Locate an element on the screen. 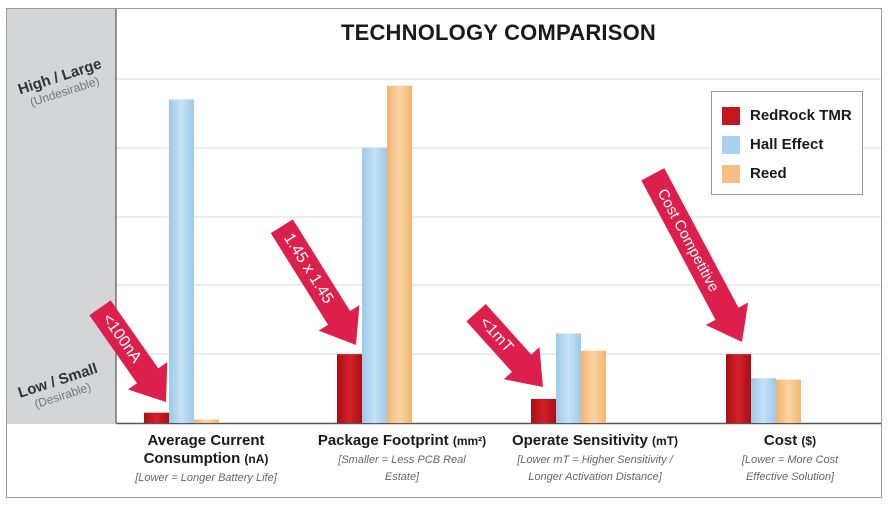  legend-item-redrock: RedRock TMR is located at coordinates (787, 115).